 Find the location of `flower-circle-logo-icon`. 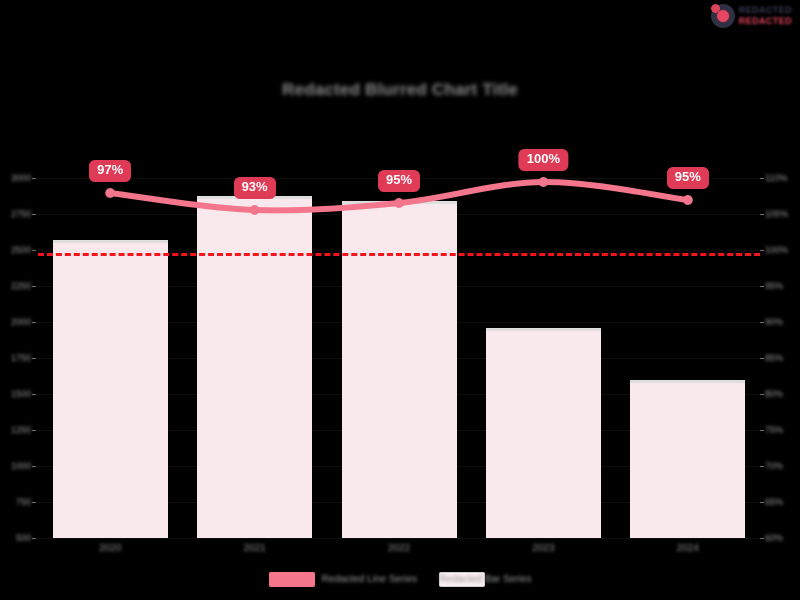

flower-circle-logo-icon is located at coordinates (722, 16).